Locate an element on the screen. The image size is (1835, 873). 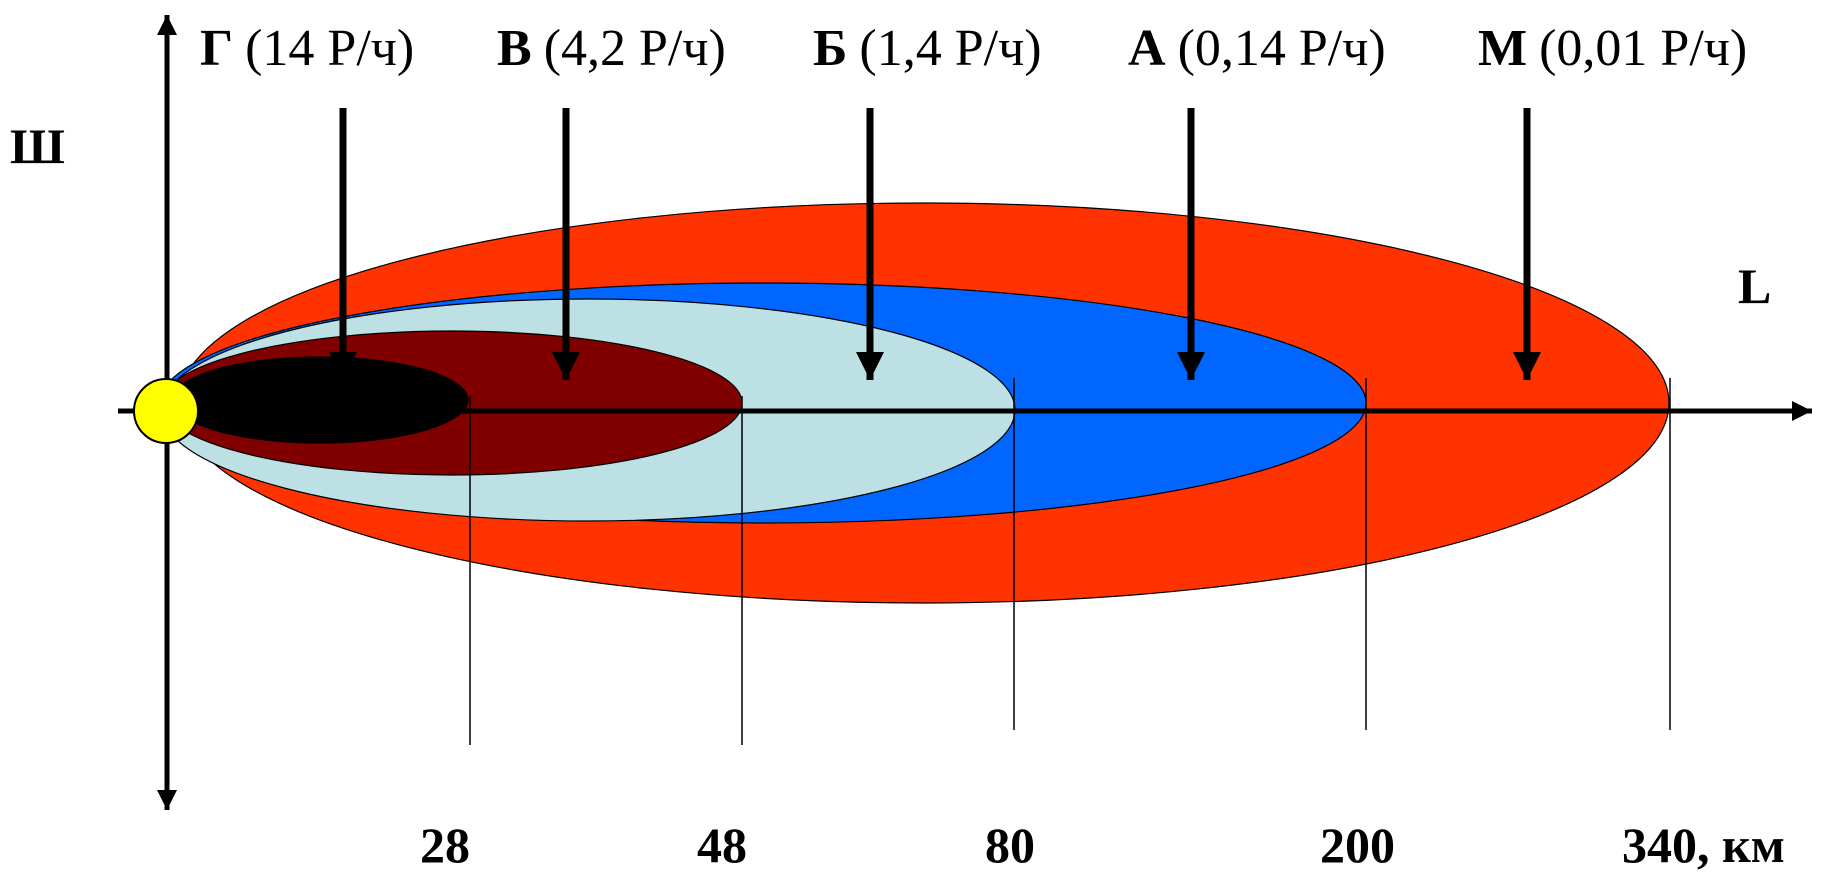
zone-rate-m: (0,01 Р/ч) is located at coordinates (1643, 48).